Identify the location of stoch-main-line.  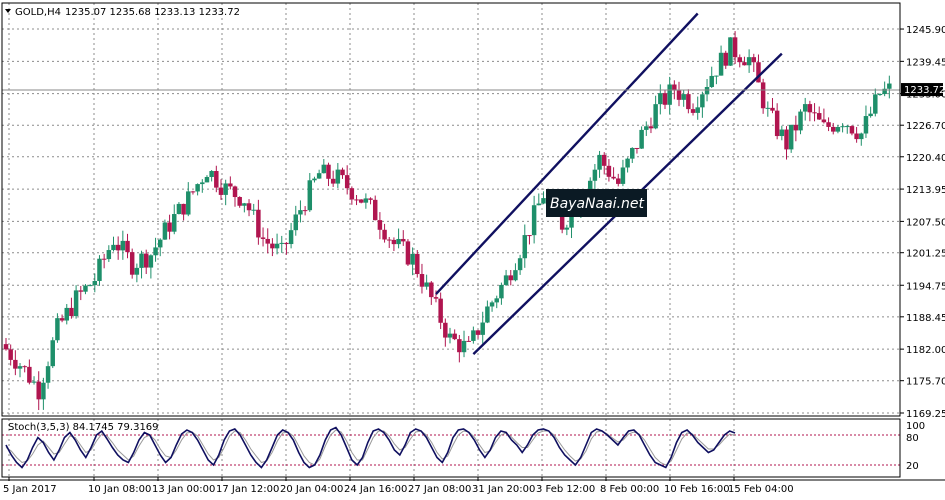
(370, 447).